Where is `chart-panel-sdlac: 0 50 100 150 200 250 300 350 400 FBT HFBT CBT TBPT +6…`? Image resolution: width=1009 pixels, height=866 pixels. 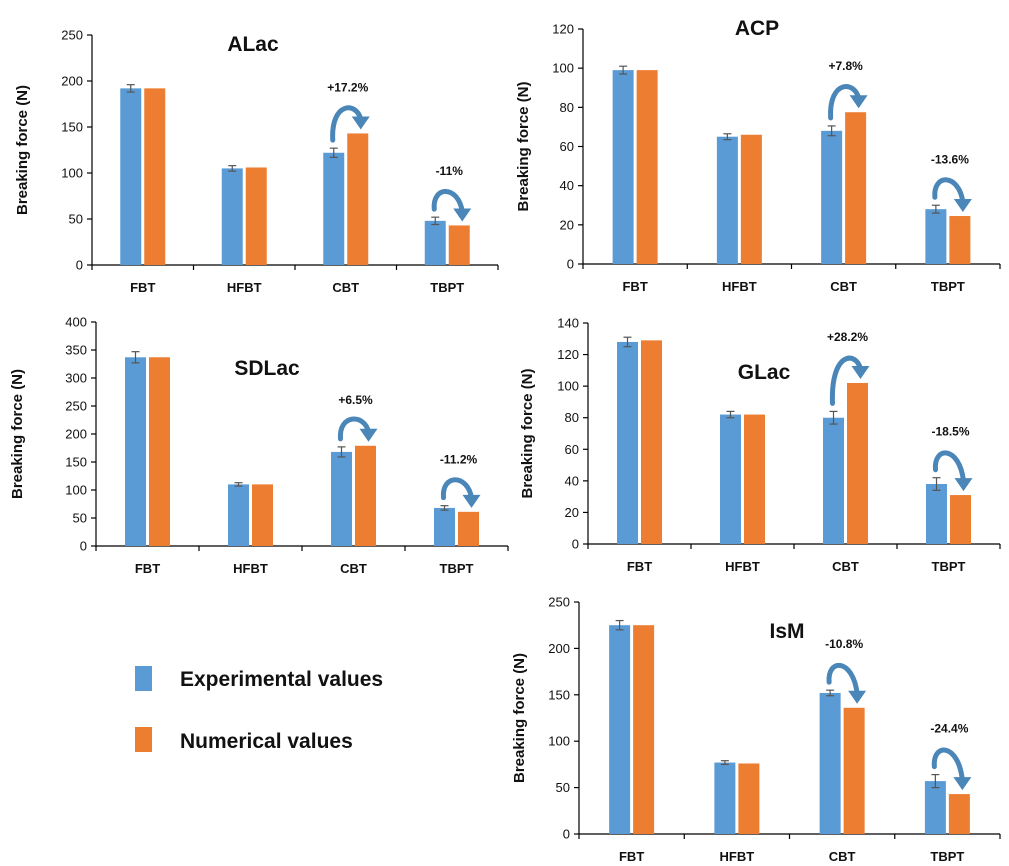
chart-panel-sdlac: 0 50 100 150 200 250 300 350 400 FBT HFBT CBT TBPT +6… is located at coordinates (259, 445).